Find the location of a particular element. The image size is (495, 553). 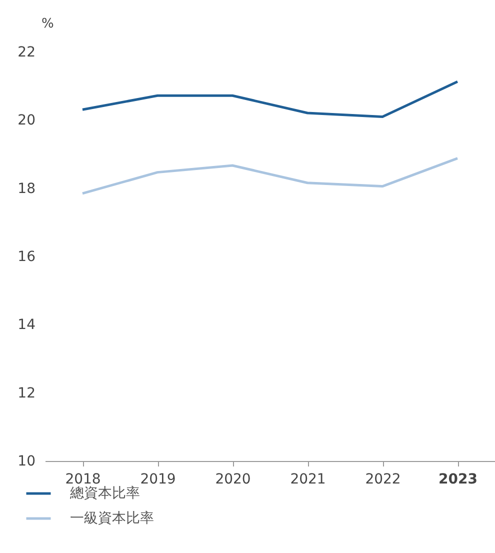

legend-label: 總資本比率 is located at coordinates (104, 494).